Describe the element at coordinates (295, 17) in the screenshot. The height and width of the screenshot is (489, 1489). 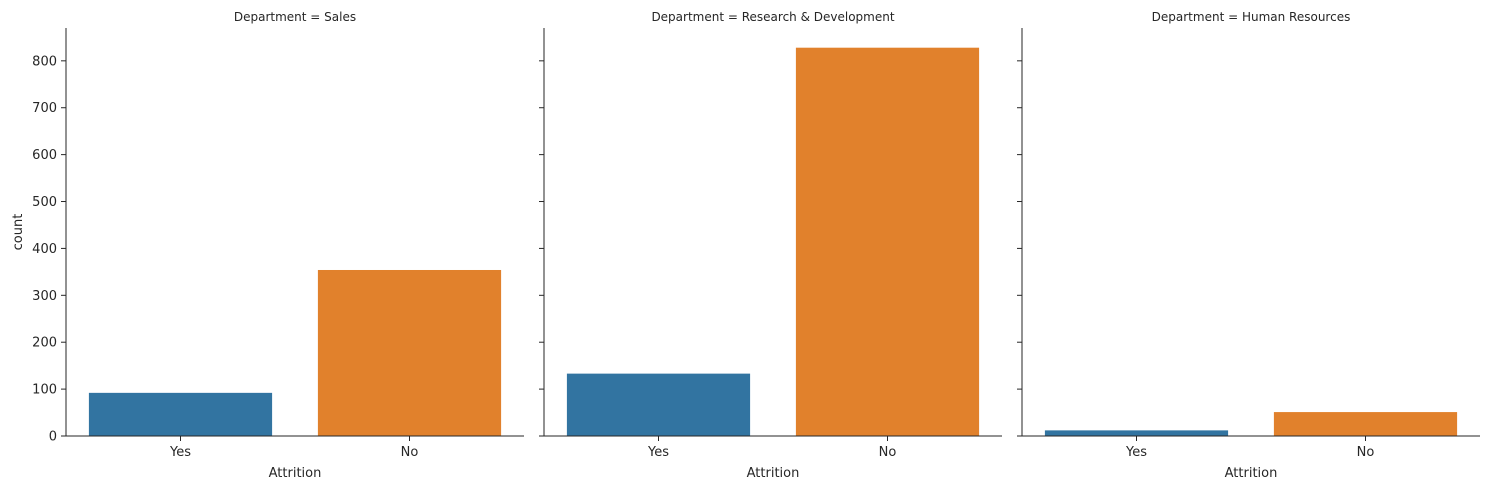
I see `panel-title: Department = Sales` at that location.